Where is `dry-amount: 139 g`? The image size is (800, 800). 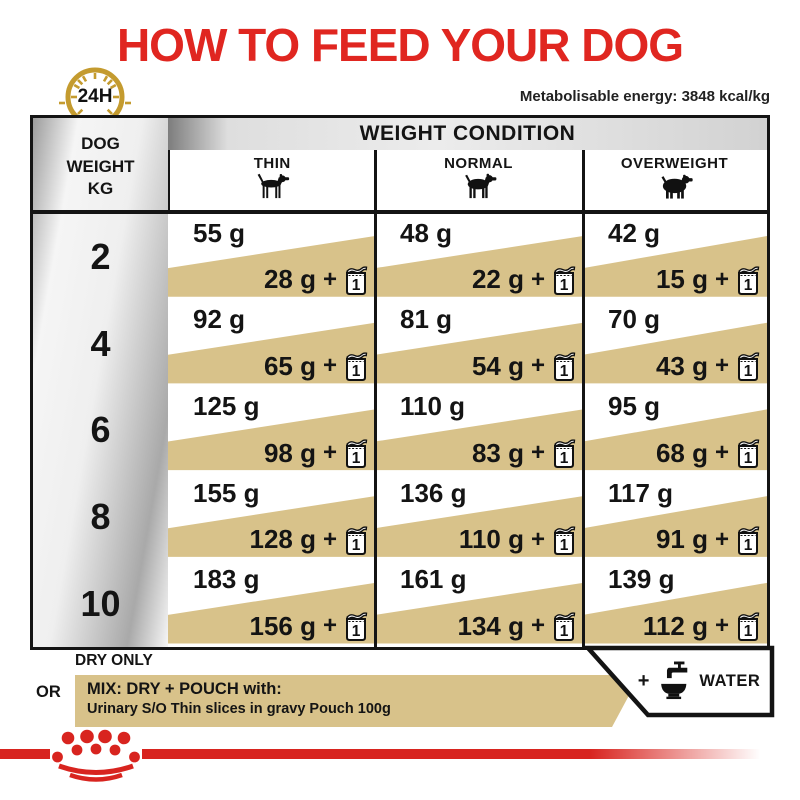 dry-amount: 139 g is located at coordinates (641, 579).